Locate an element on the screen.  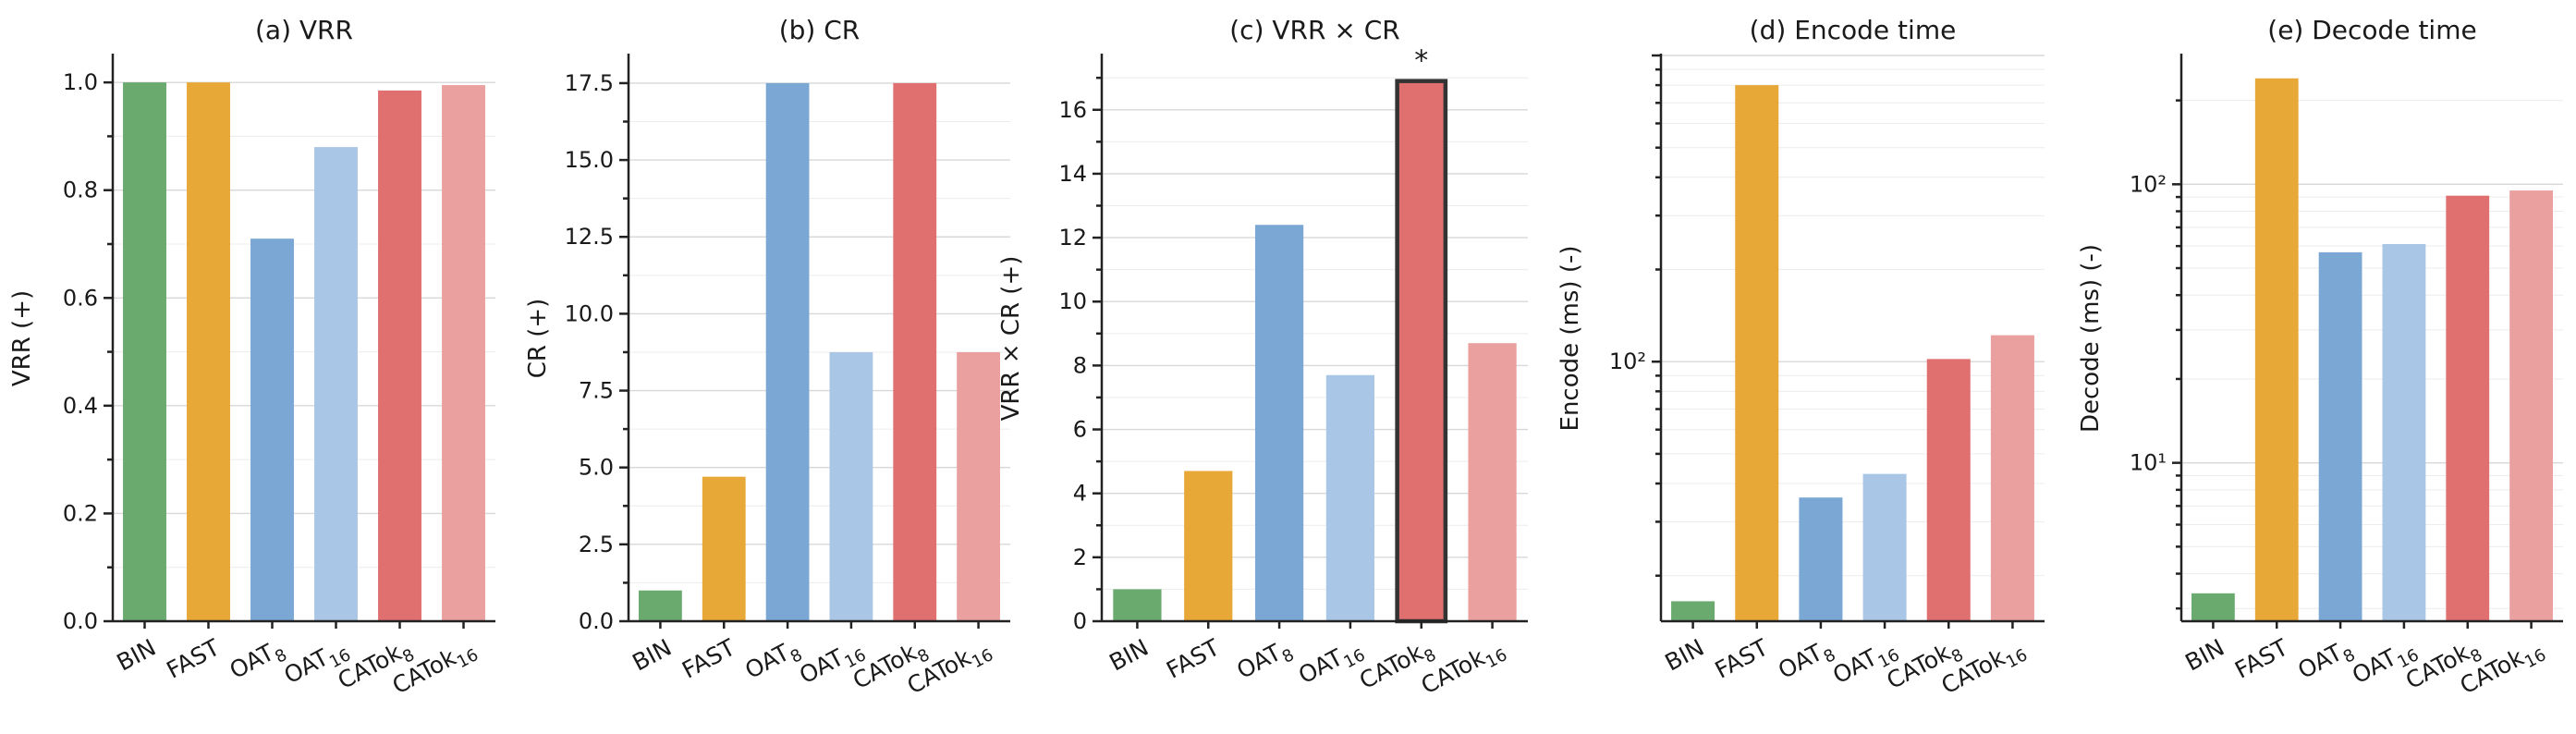
y-tick-label: 2 is located at coordinates (1080, 557).